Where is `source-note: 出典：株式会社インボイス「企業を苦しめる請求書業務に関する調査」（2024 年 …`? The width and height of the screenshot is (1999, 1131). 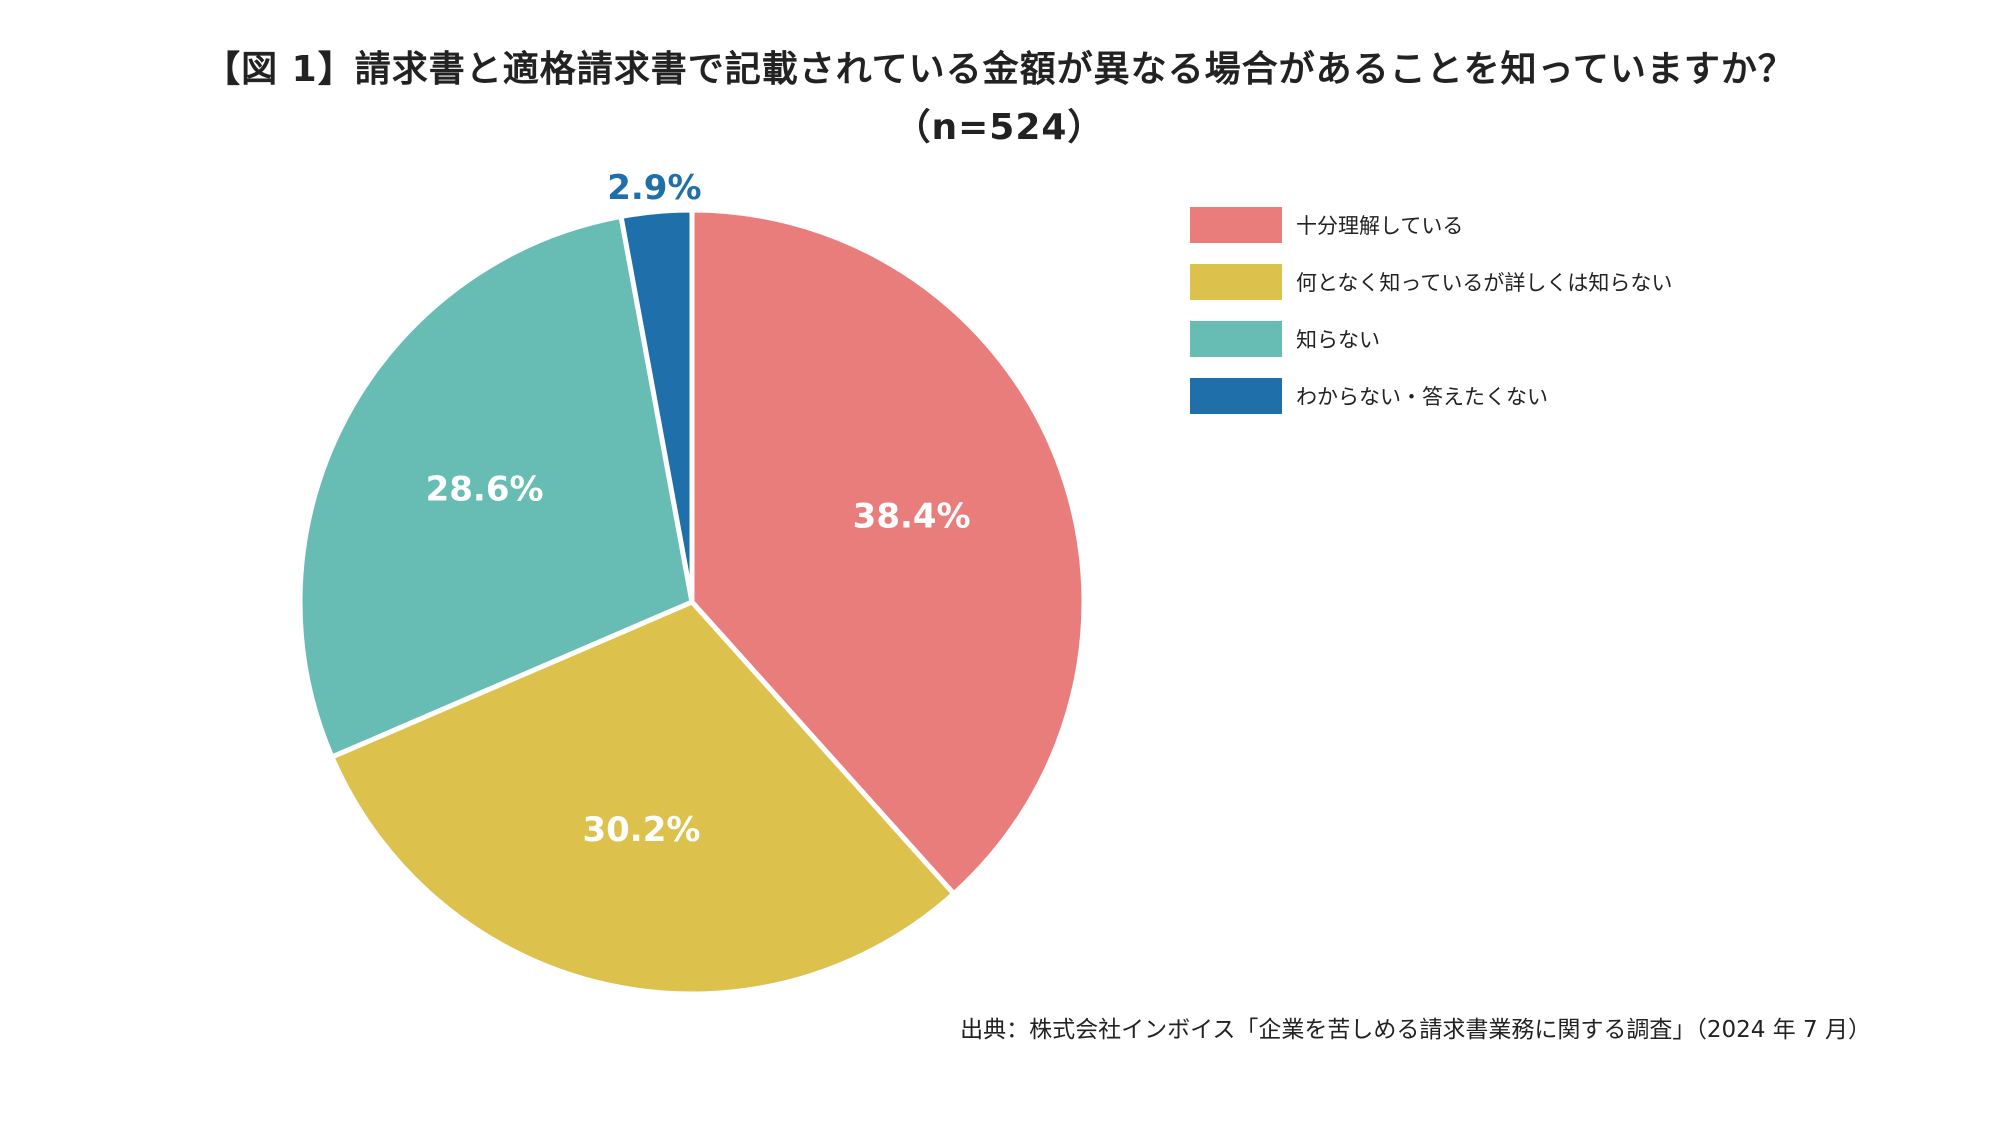
source-note: 出典：株式会社インボイス「企業を苦しめる請求書業務に関する調査」（2024 年 … is located at coordinates (1415, 1030).